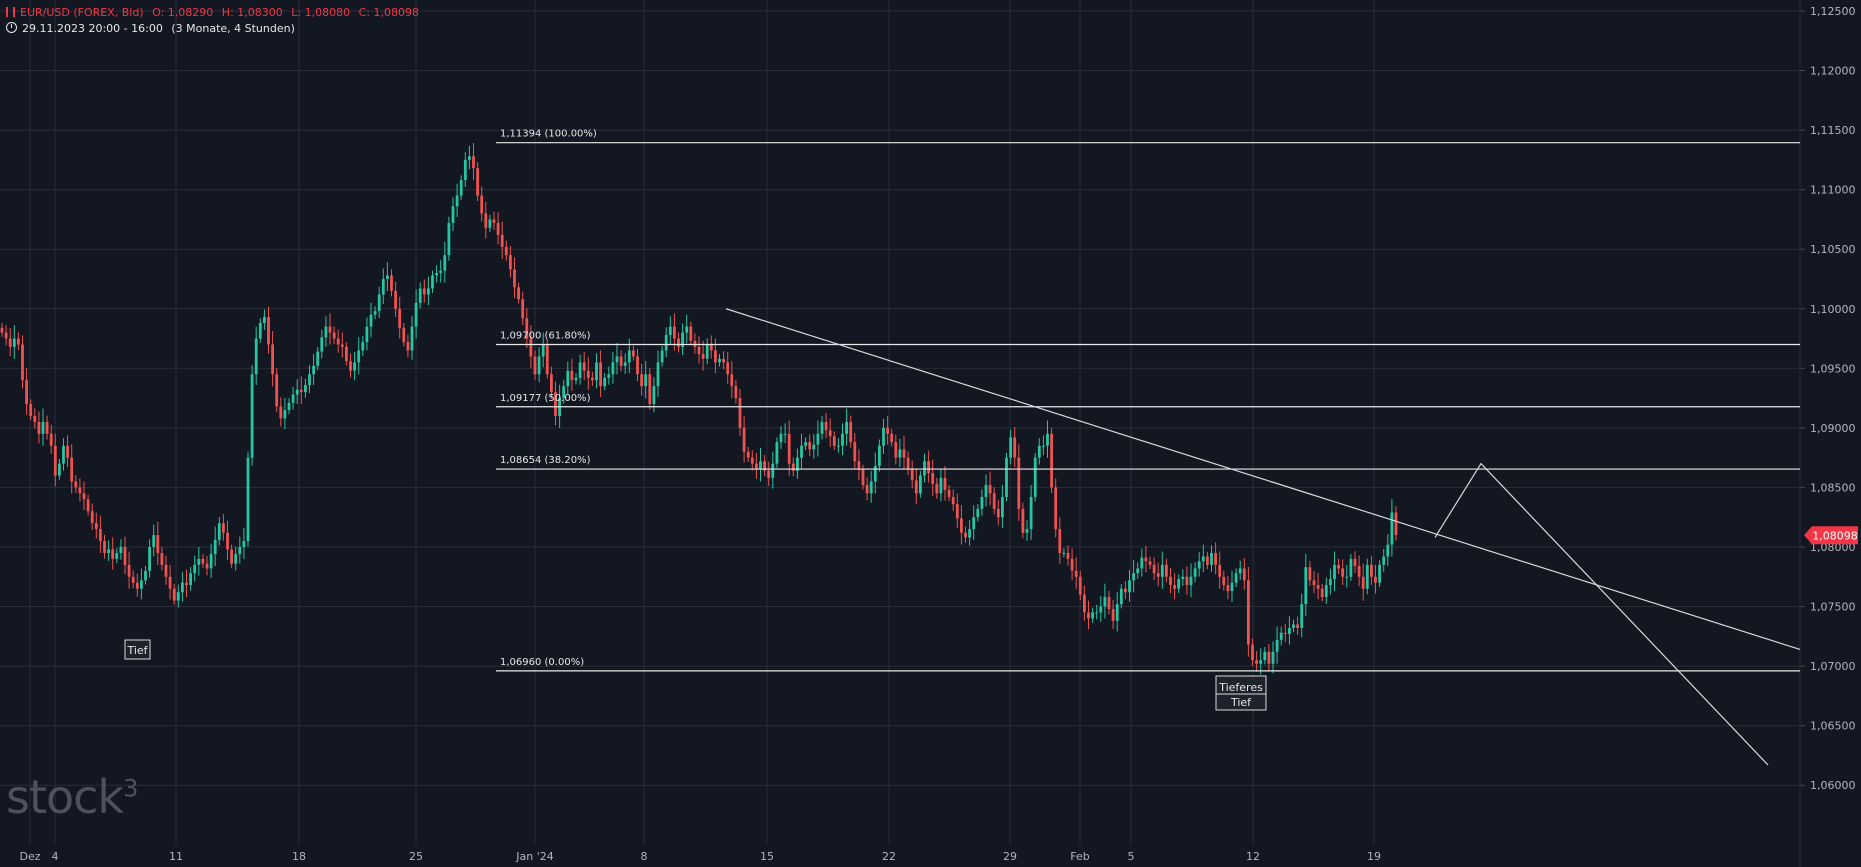 The height and width of the screenshot is (867, 1861). What do you see at coordinates (29, 856) in the screenshot?
I see `x-tick-label: Dez` at bounding box center [29, 856].